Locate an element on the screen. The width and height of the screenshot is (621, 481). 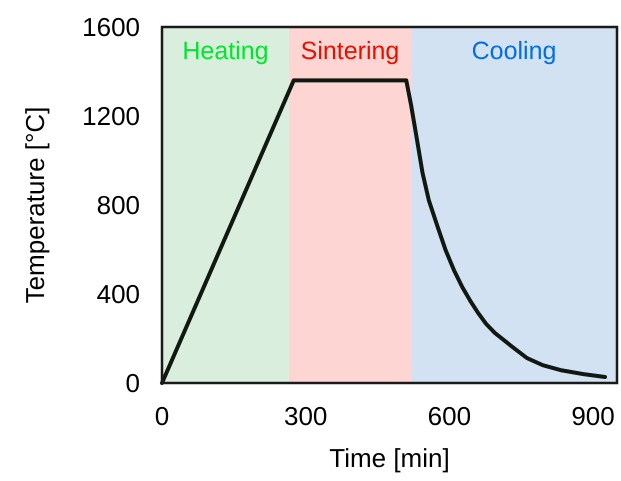
y-tick-label: 1600 is located at coordinates (111, 27).